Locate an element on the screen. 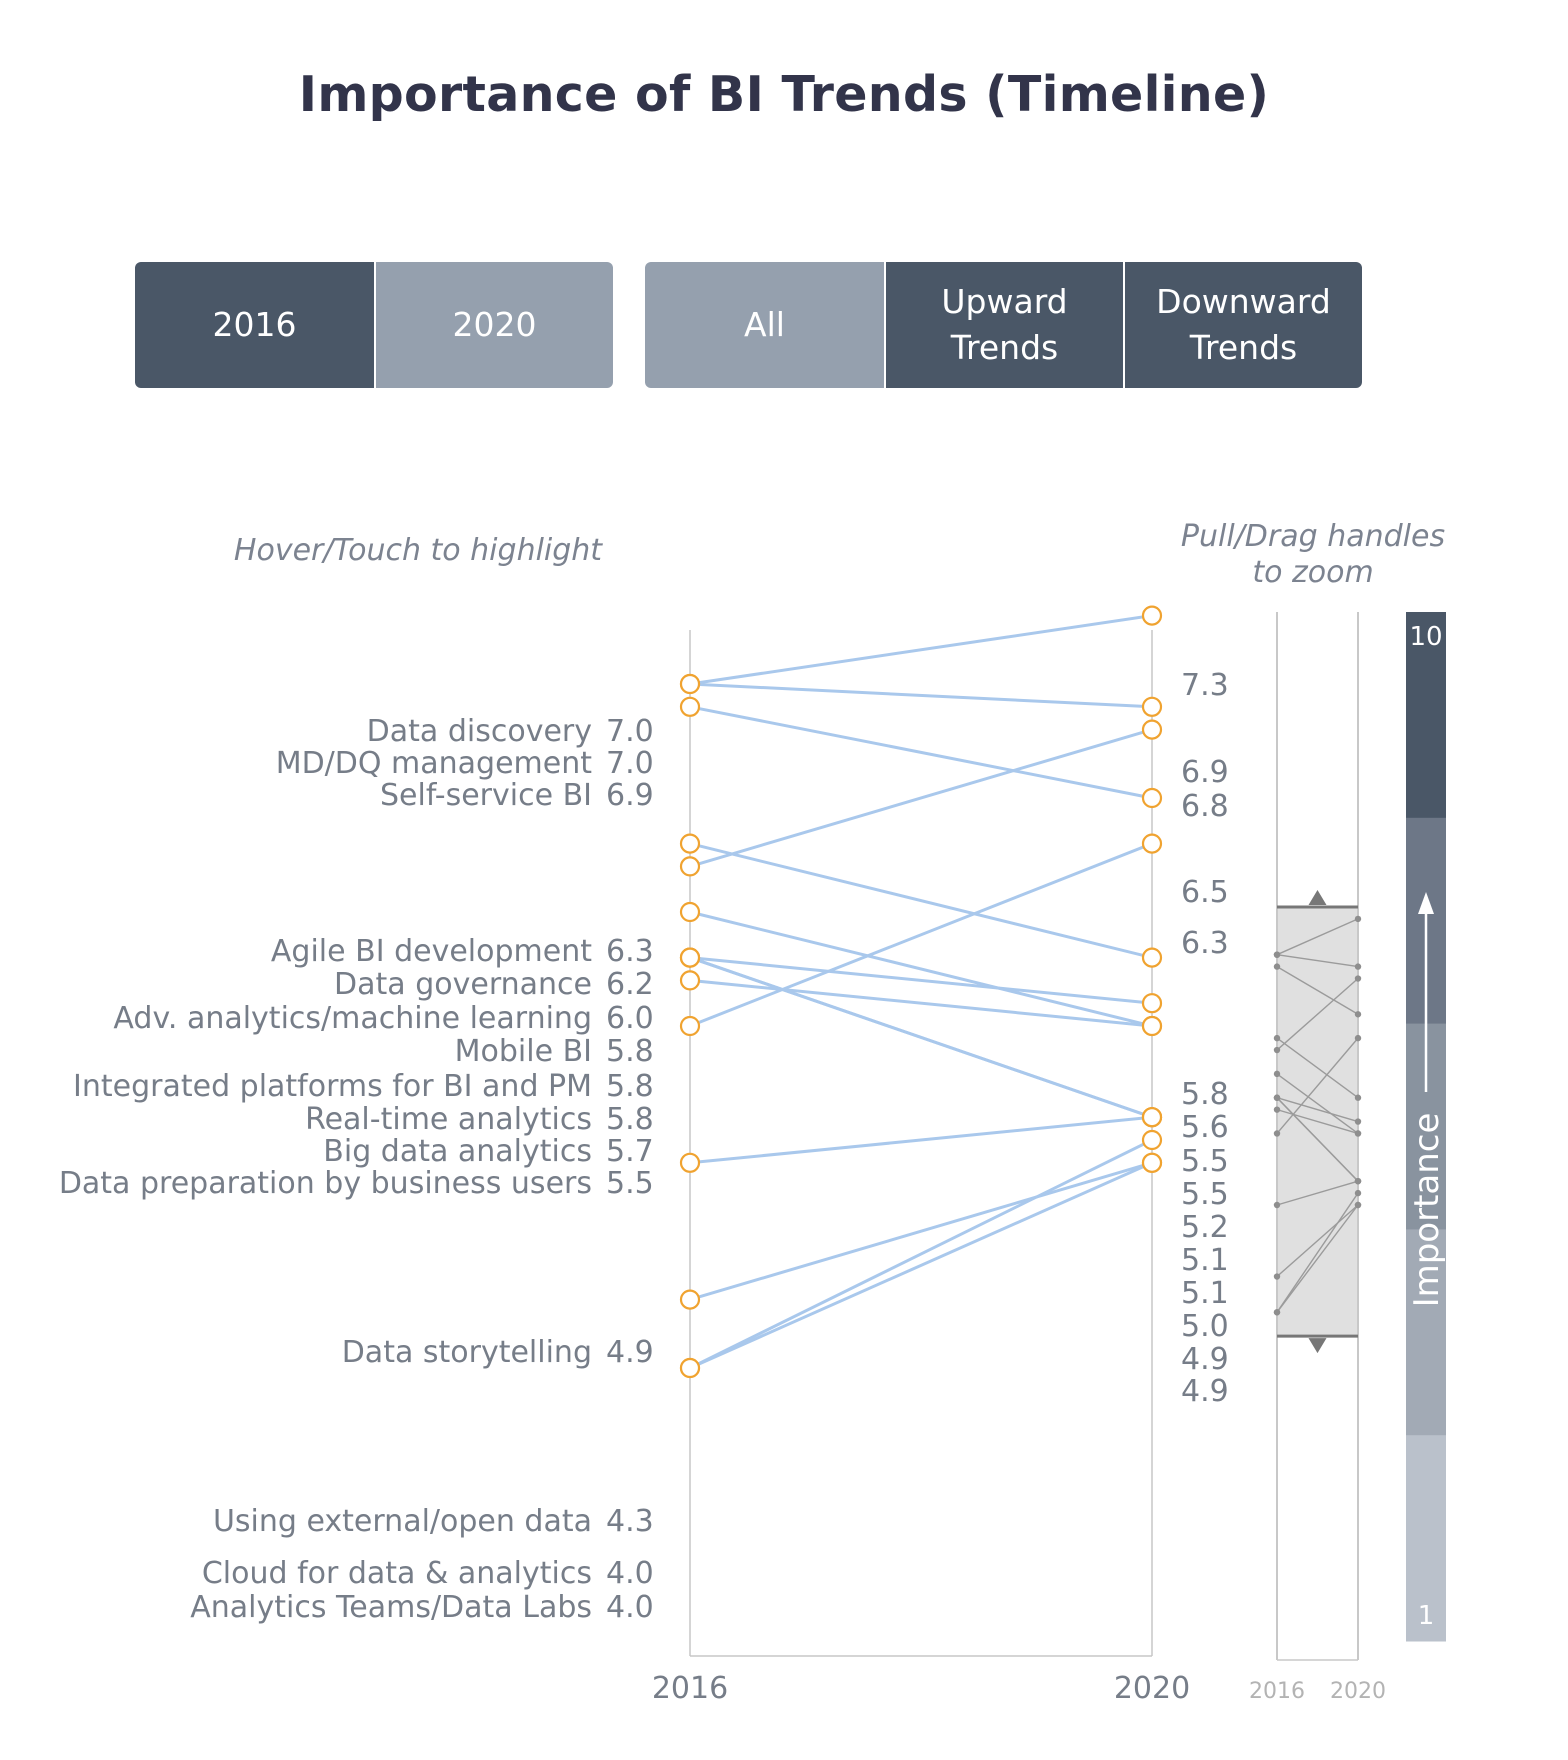 The height and width of the screenshot is (1760, 1568). trend-label: Mobile BI is located at coordinates (523, 1051).